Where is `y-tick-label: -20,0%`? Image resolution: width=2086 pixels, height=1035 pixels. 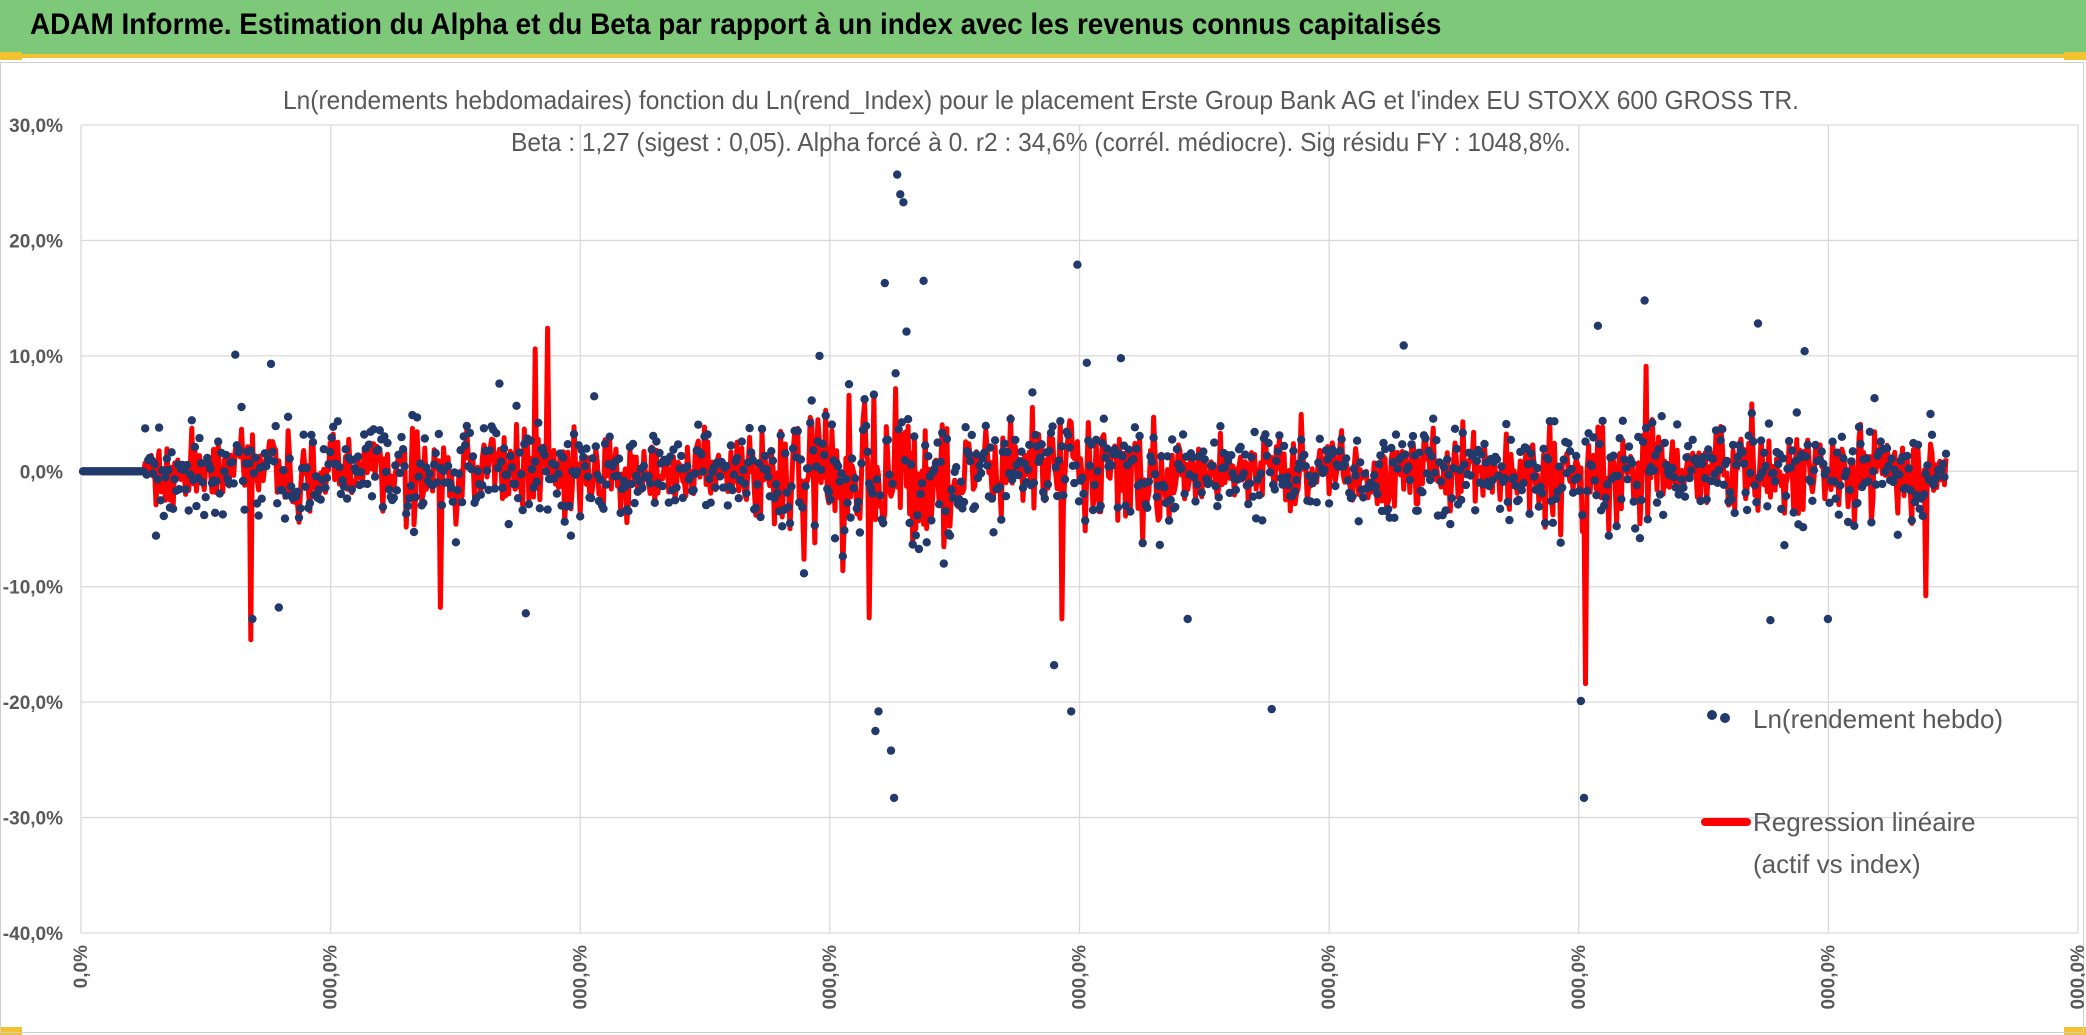
y-tick-label: -20,0% is located at coordinates (33, 703).